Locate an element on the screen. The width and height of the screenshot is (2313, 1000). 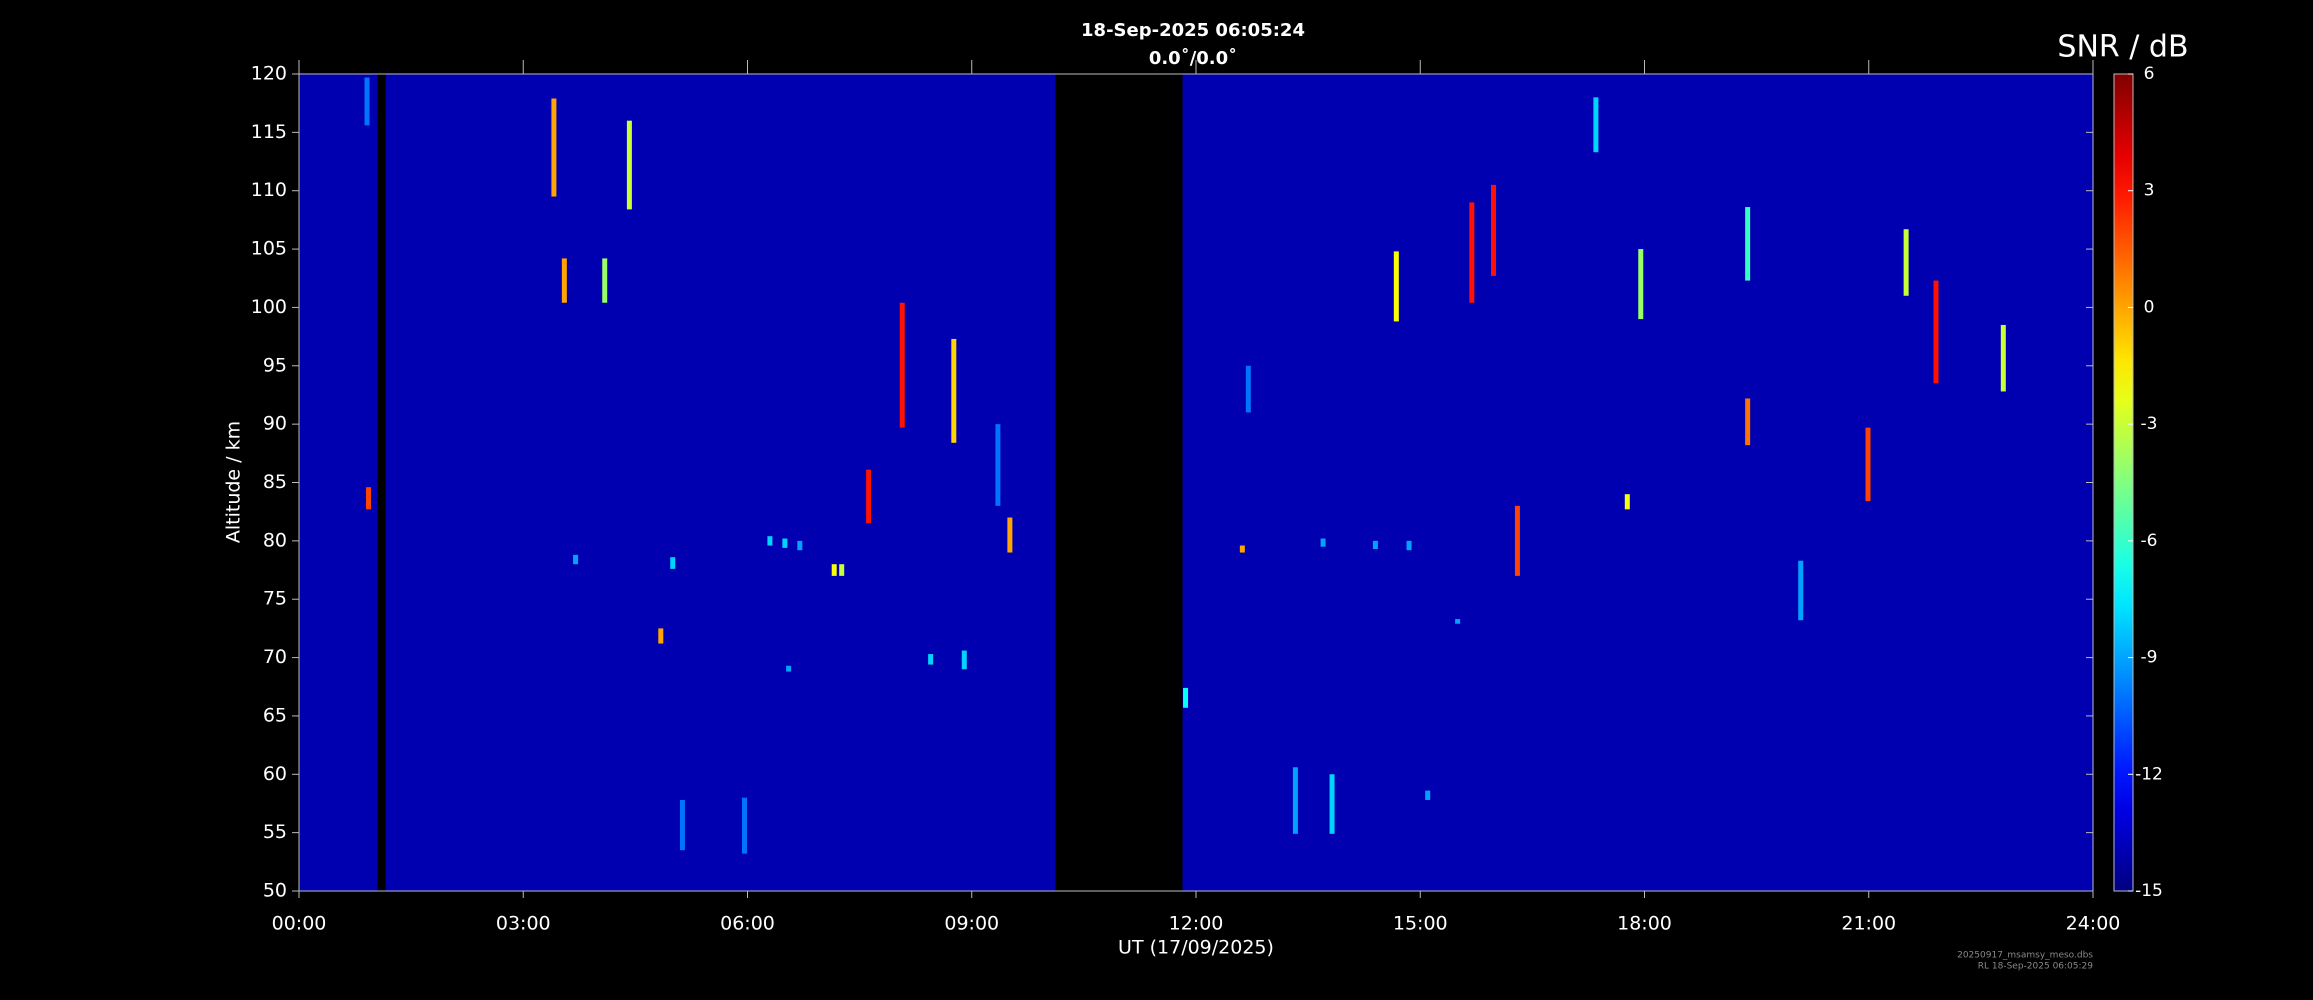
y-tick-label: 70 is located at coordinates (275, 657).